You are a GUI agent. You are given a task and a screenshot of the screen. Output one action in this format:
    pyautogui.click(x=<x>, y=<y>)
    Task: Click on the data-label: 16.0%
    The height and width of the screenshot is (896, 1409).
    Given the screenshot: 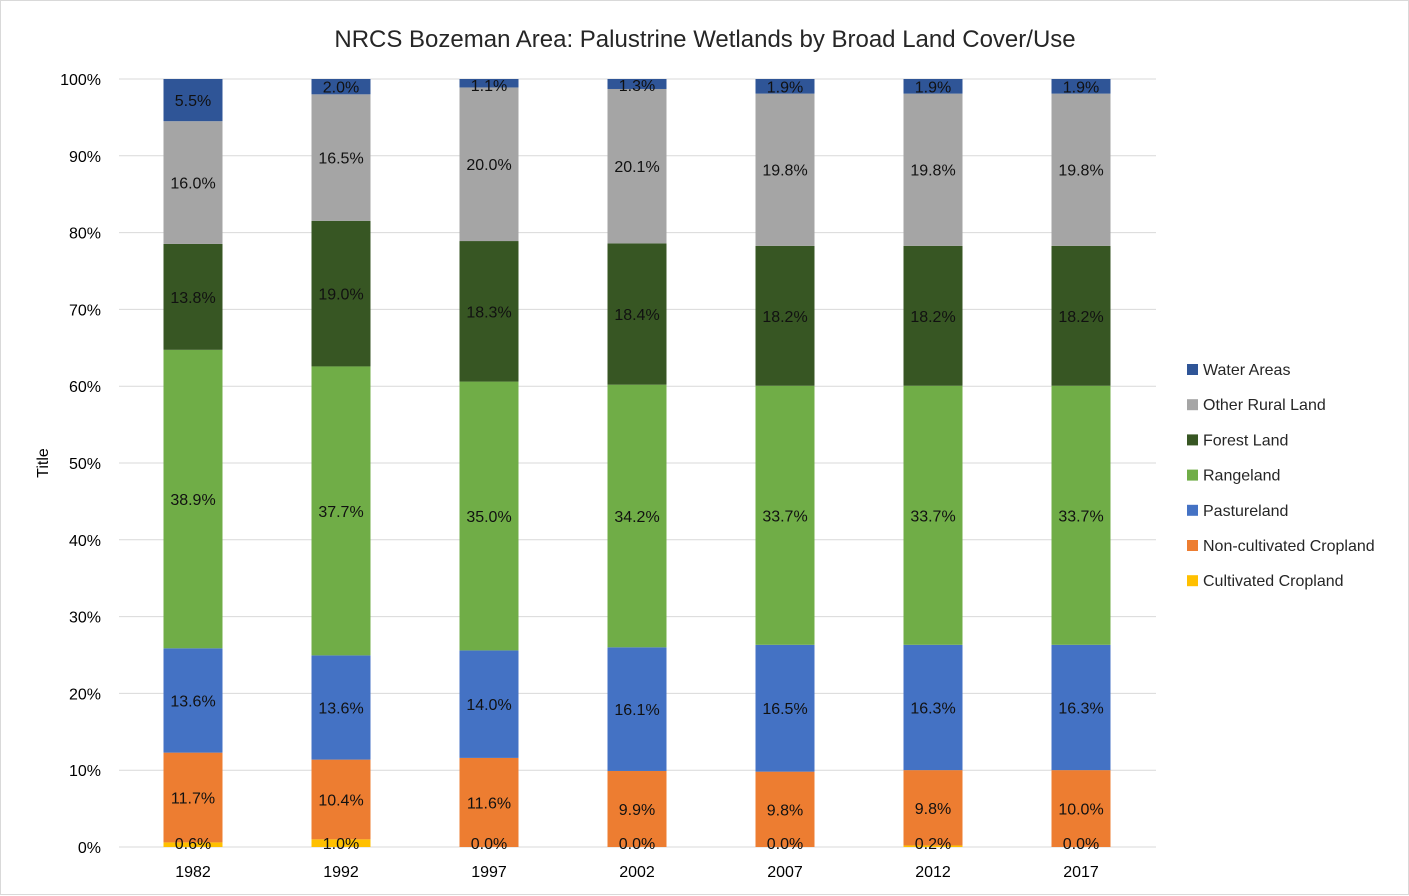 What is the action you would take?
    pyautogui.click(x=192, y=184)
    